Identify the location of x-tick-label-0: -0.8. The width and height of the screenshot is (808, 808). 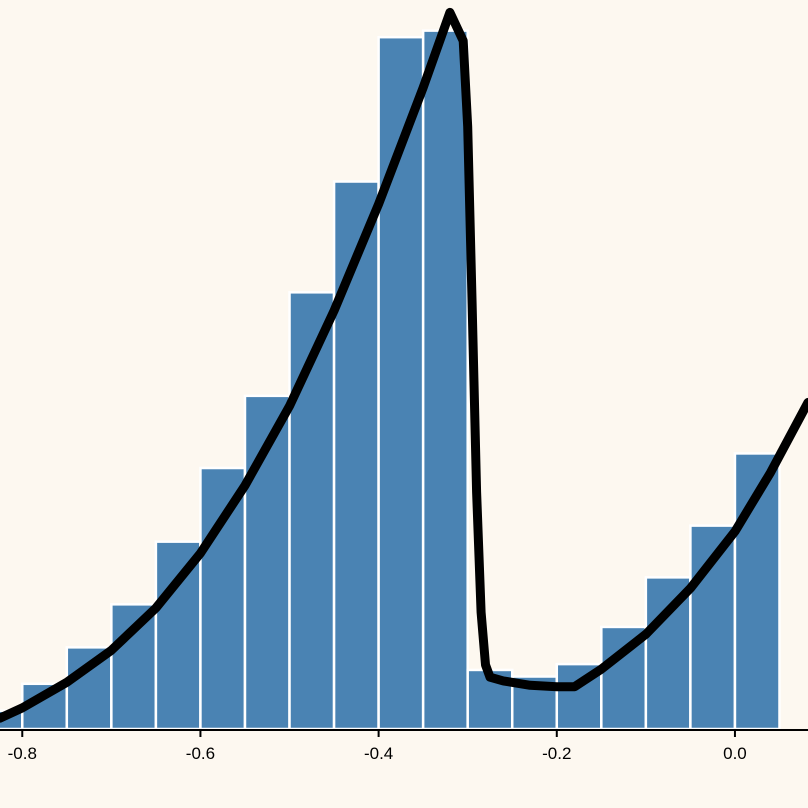
(22, 753).